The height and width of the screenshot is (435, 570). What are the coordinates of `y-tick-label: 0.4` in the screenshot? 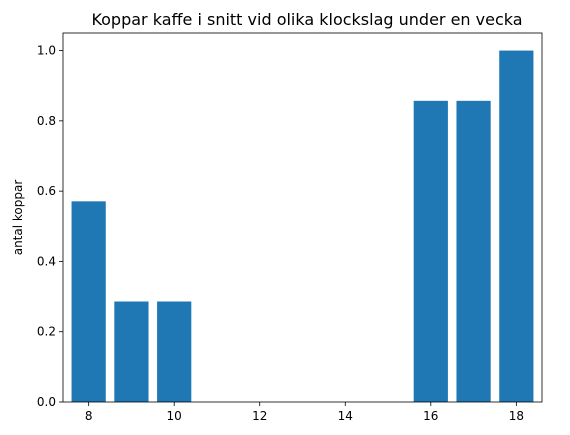 It's located at (46, 261).